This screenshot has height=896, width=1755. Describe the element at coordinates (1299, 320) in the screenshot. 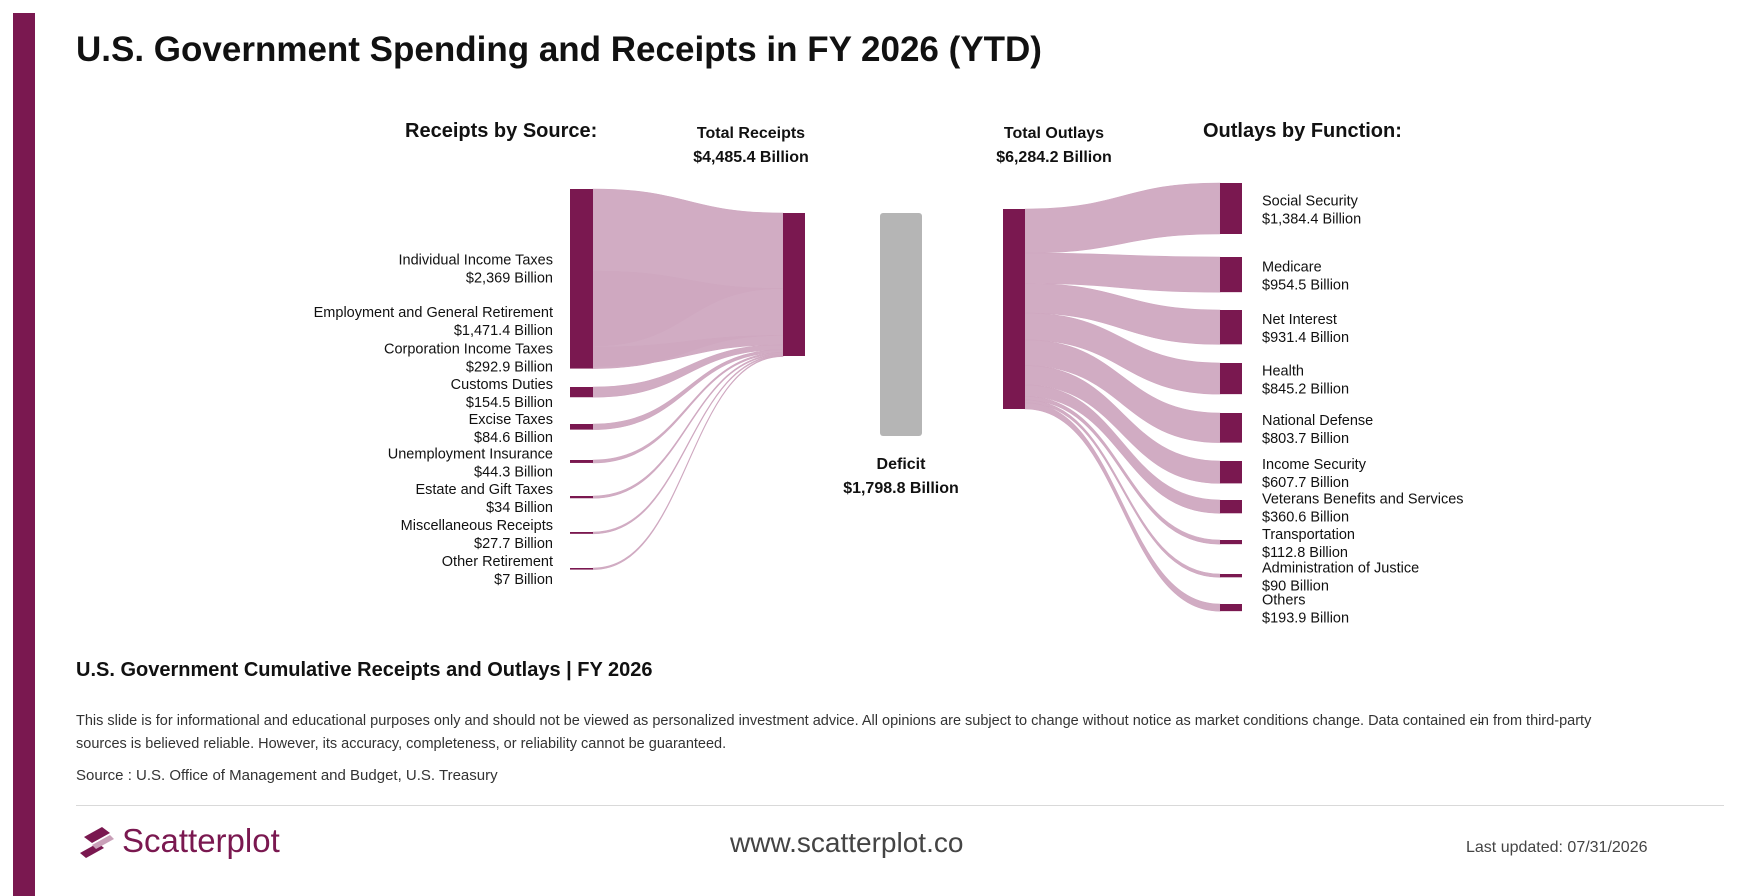

I see `outlay-label: Net Interest` at that location.